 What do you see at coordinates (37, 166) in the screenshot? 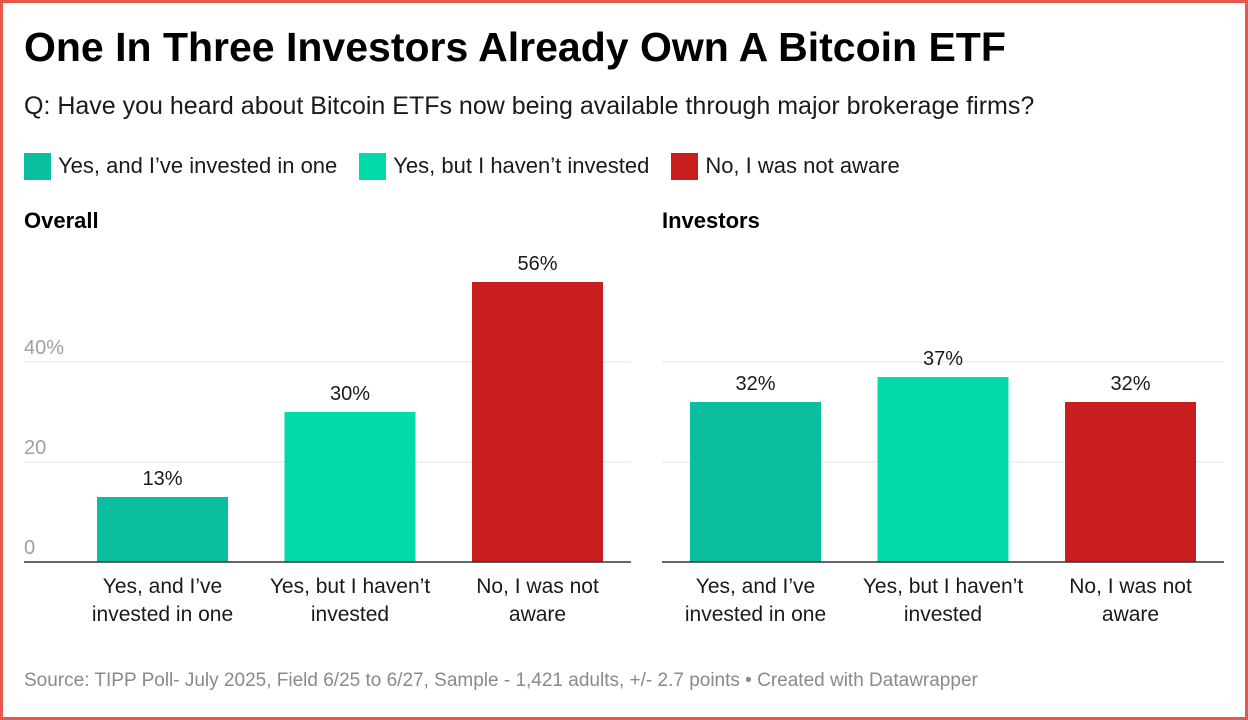
I see `legend-swatch-invested` at bounding box center [37, 166].